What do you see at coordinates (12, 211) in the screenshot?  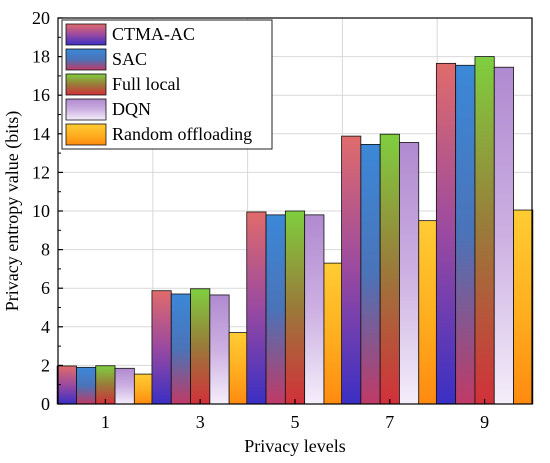 I see `y-axis-label: Privacy entropy value (bits)` at bounding box center [12, 211].